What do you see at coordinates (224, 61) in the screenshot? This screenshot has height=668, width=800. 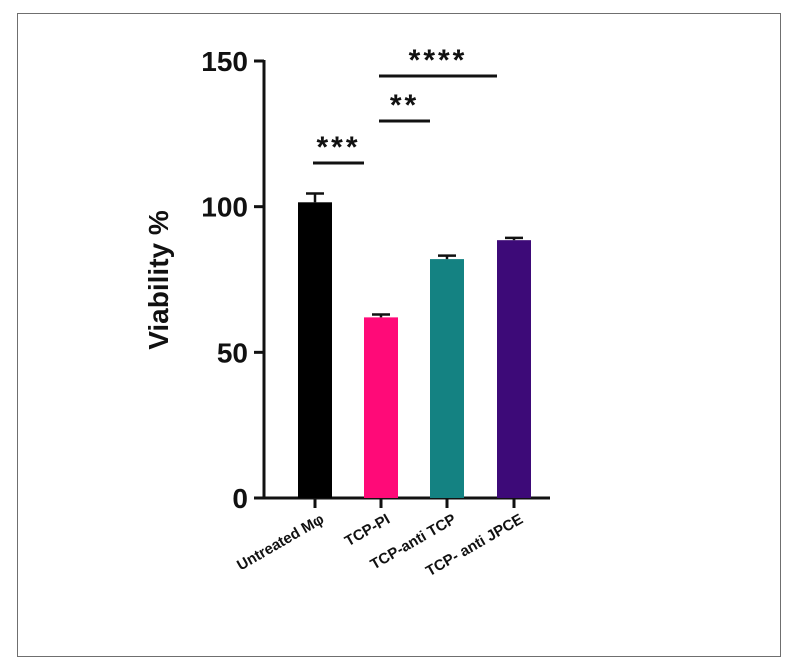 I see `y-tick-label: 150` at bounding box center [224, 61].